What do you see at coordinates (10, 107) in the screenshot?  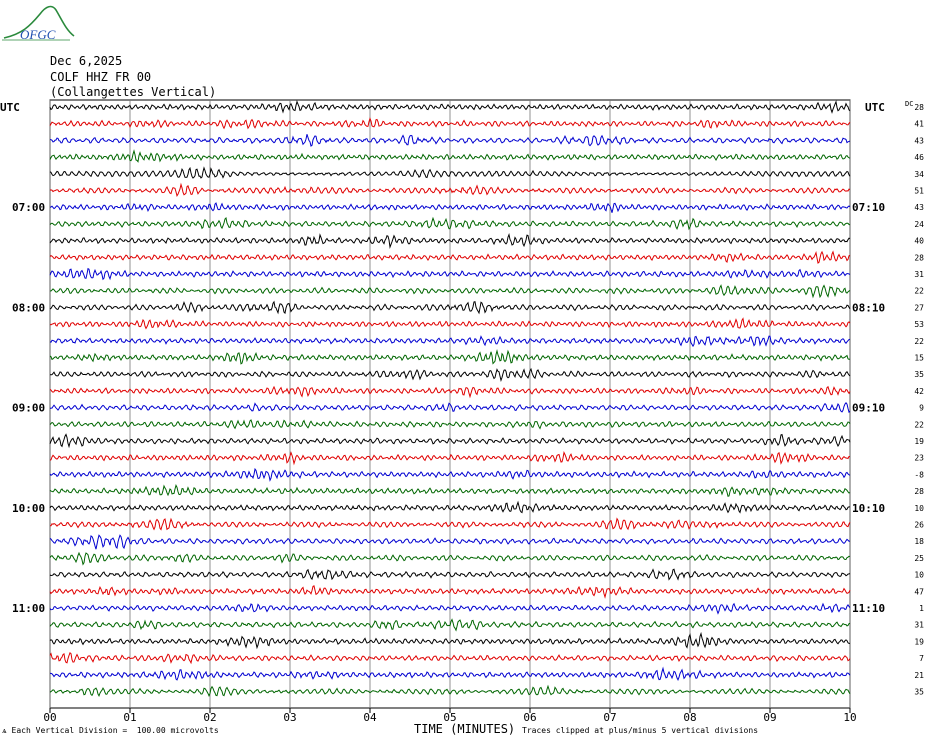 I see `left-utc-label: UTC` at bounding box center [10, 107].